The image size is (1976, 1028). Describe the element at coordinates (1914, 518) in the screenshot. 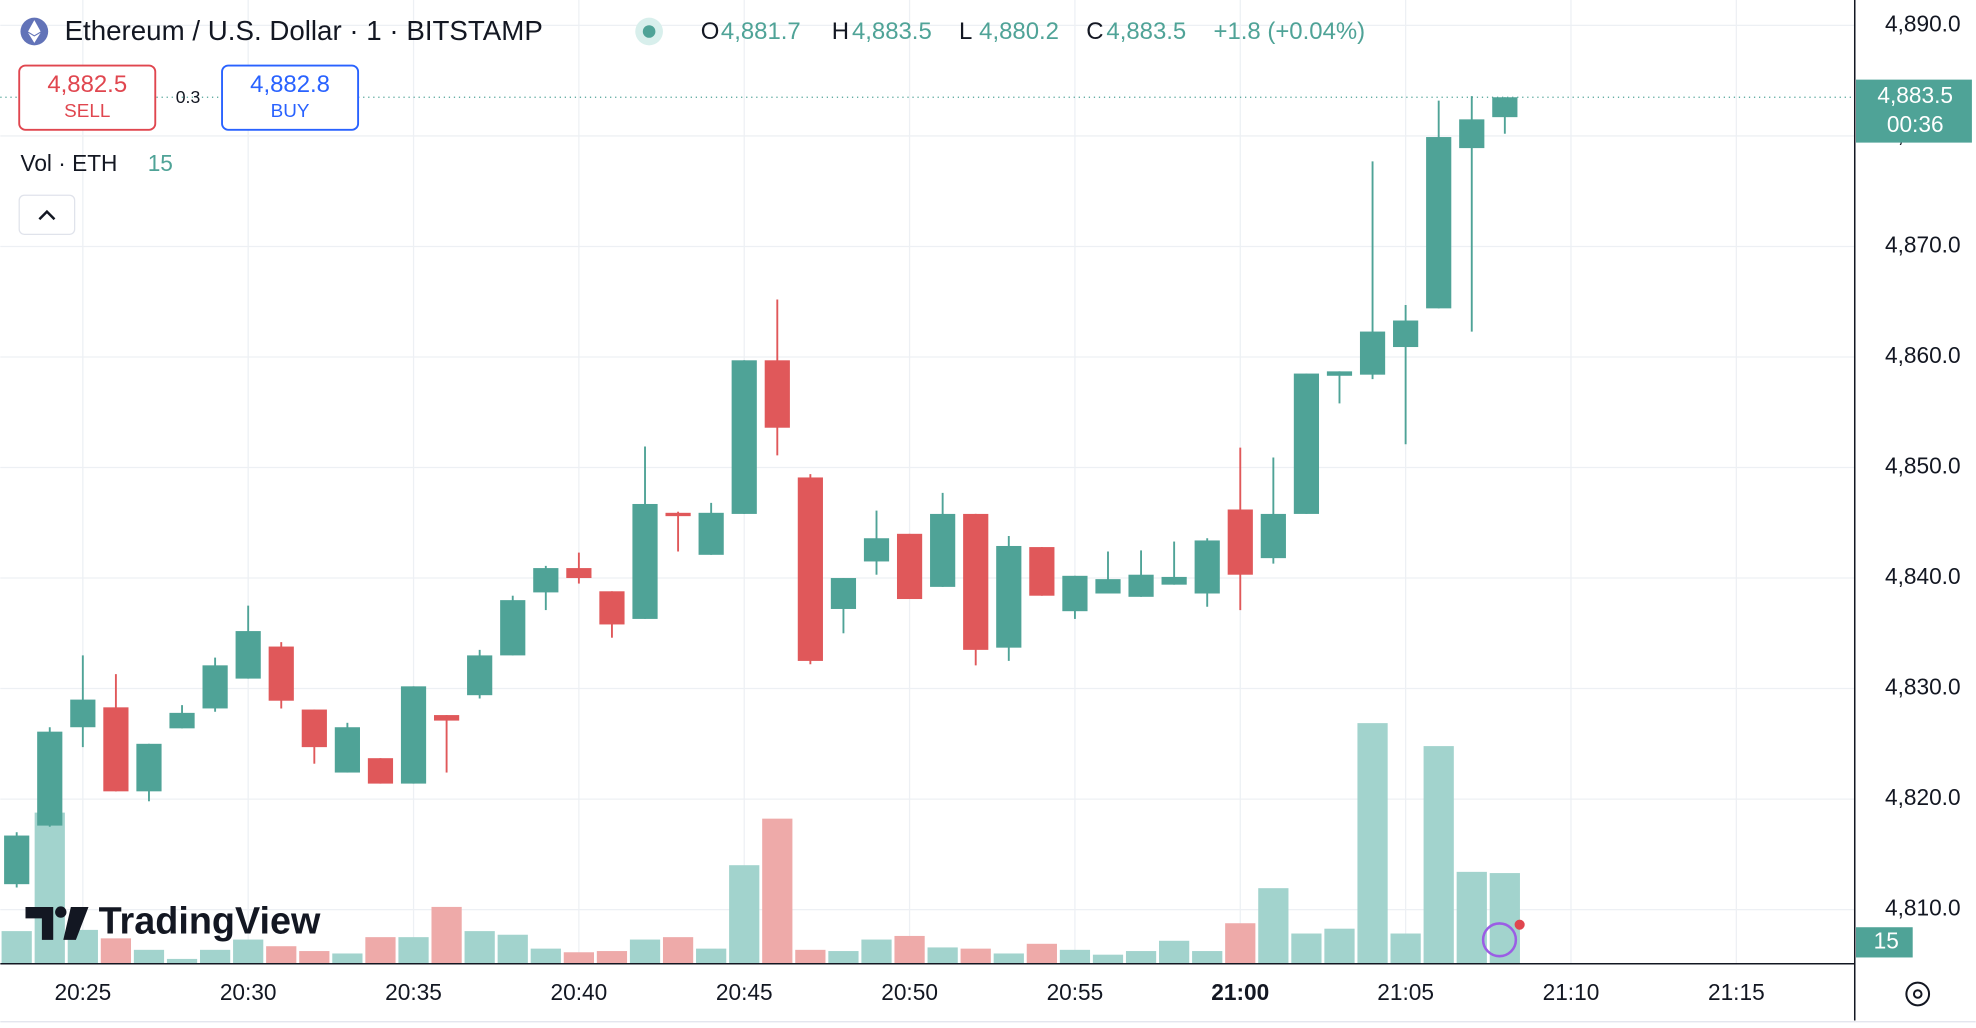

I see `price-tags: 4,883.5 00:36 15` at that location.